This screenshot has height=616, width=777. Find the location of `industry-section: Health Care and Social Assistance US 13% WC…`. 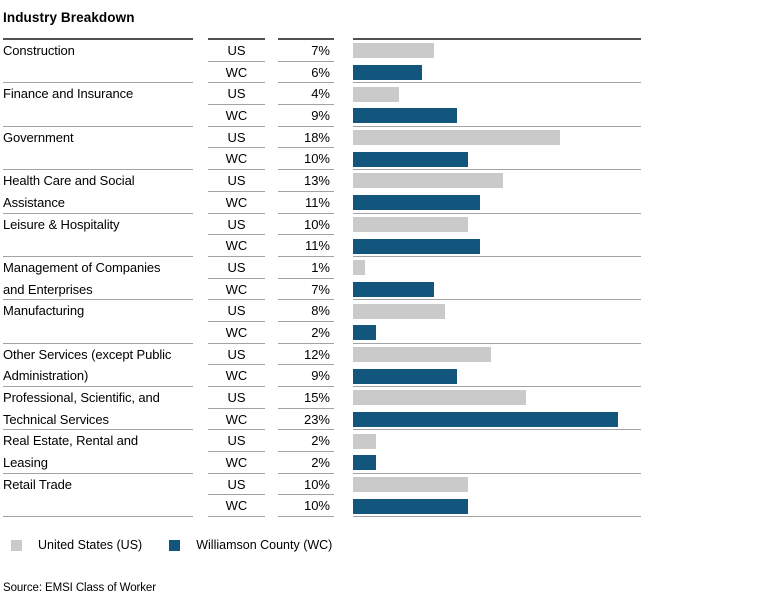

industry-section: Health Care and Social Assistance US 13% WC… is located at coordinates (390, 192).